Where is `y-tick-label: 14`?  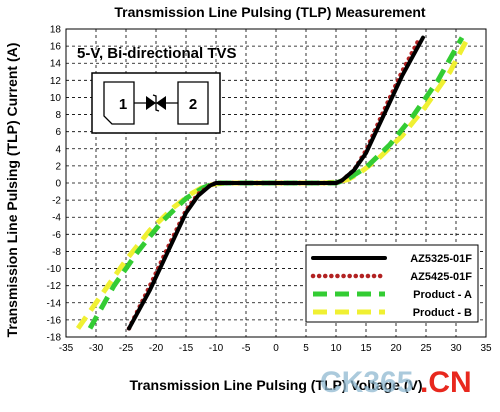
y-tick-label: 14 is located at coordinates (56, 64).